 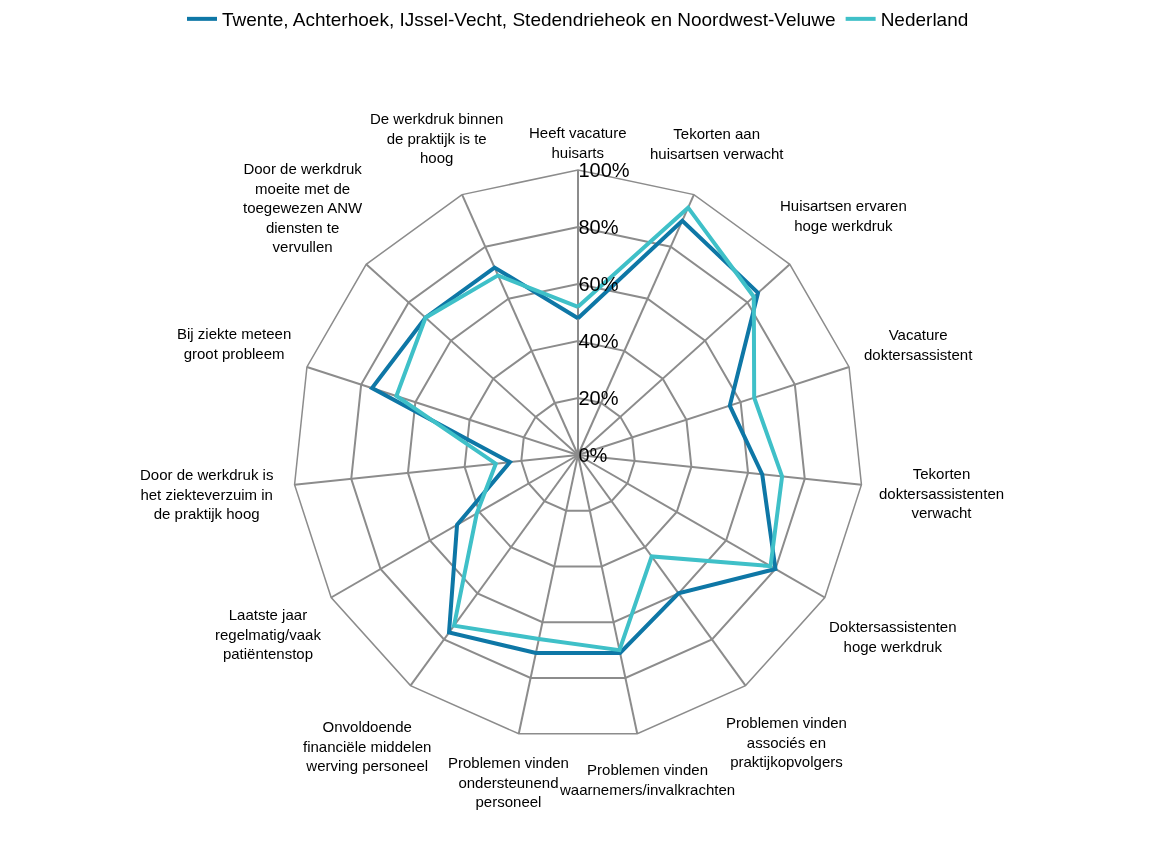 I want to click on spoke-label: Door de werkdruk is het ziekteverzuim in de praktijk hoog, so click(x=207, y=494).